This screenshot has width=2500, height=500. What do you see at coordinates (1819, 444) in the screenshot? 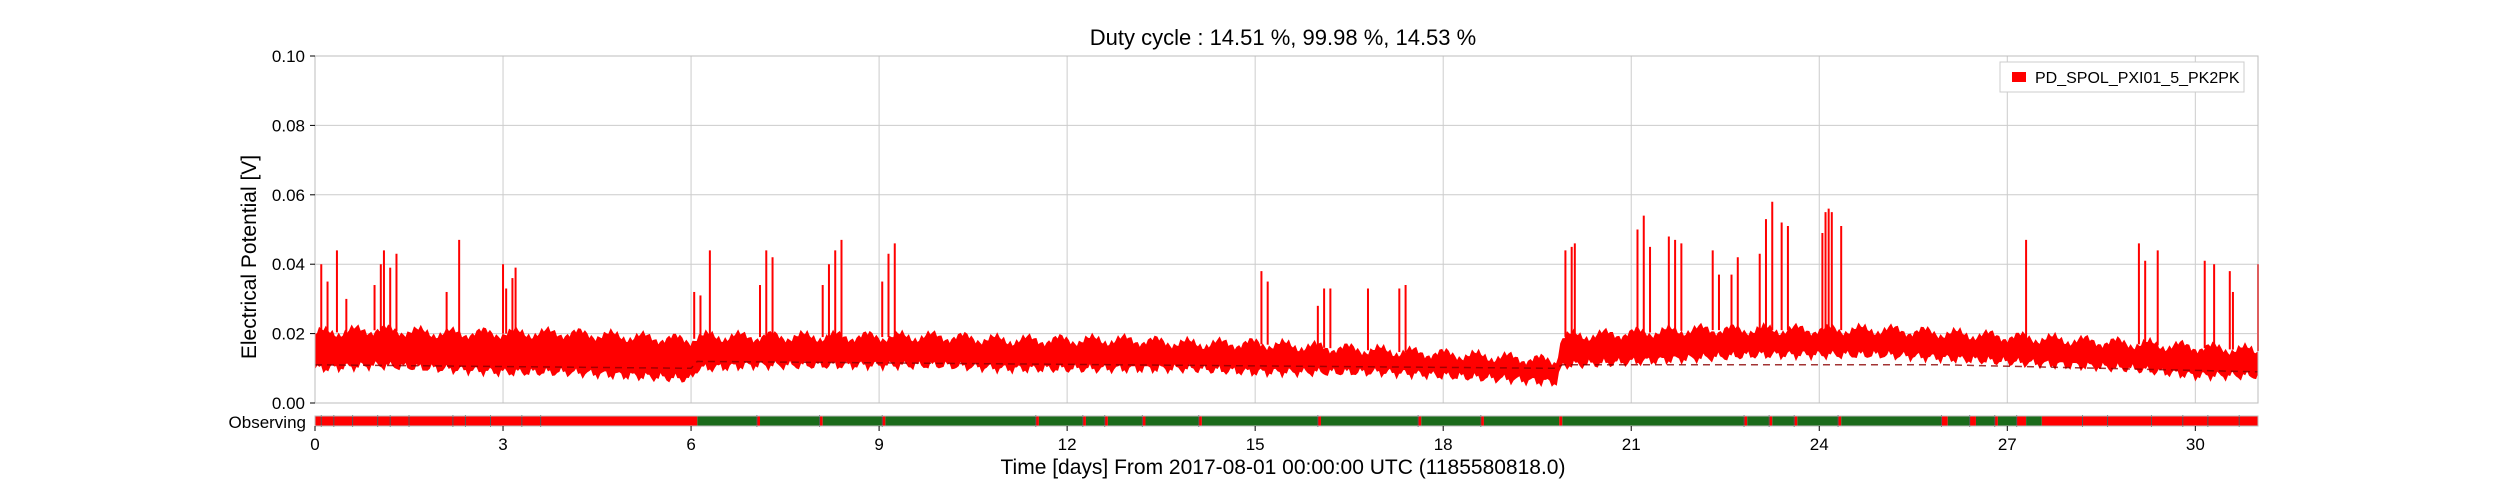
I see `x-tick-label: 24` at bounding box center [1819, 444].